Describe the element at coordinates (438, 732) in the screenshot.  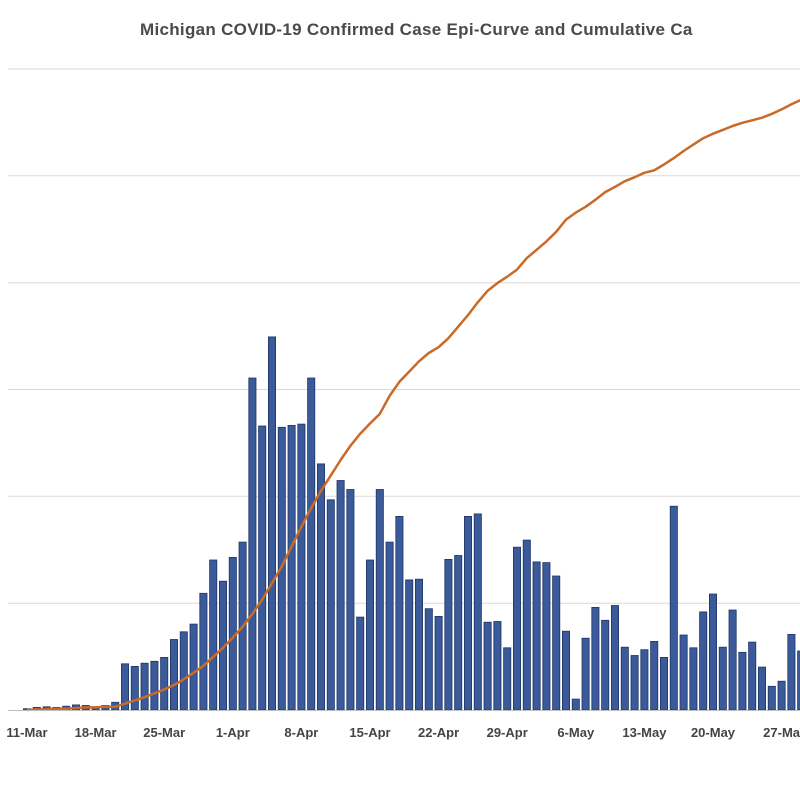
I see `x-tick-label: 22-Apr` at that location.